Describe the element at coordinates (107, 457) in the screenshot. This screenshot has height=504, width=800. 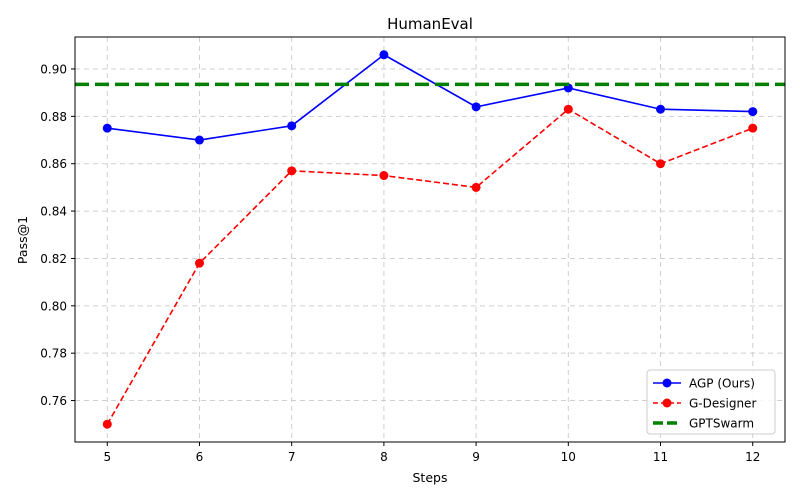
I see `x-tick-label: 5` at that location.